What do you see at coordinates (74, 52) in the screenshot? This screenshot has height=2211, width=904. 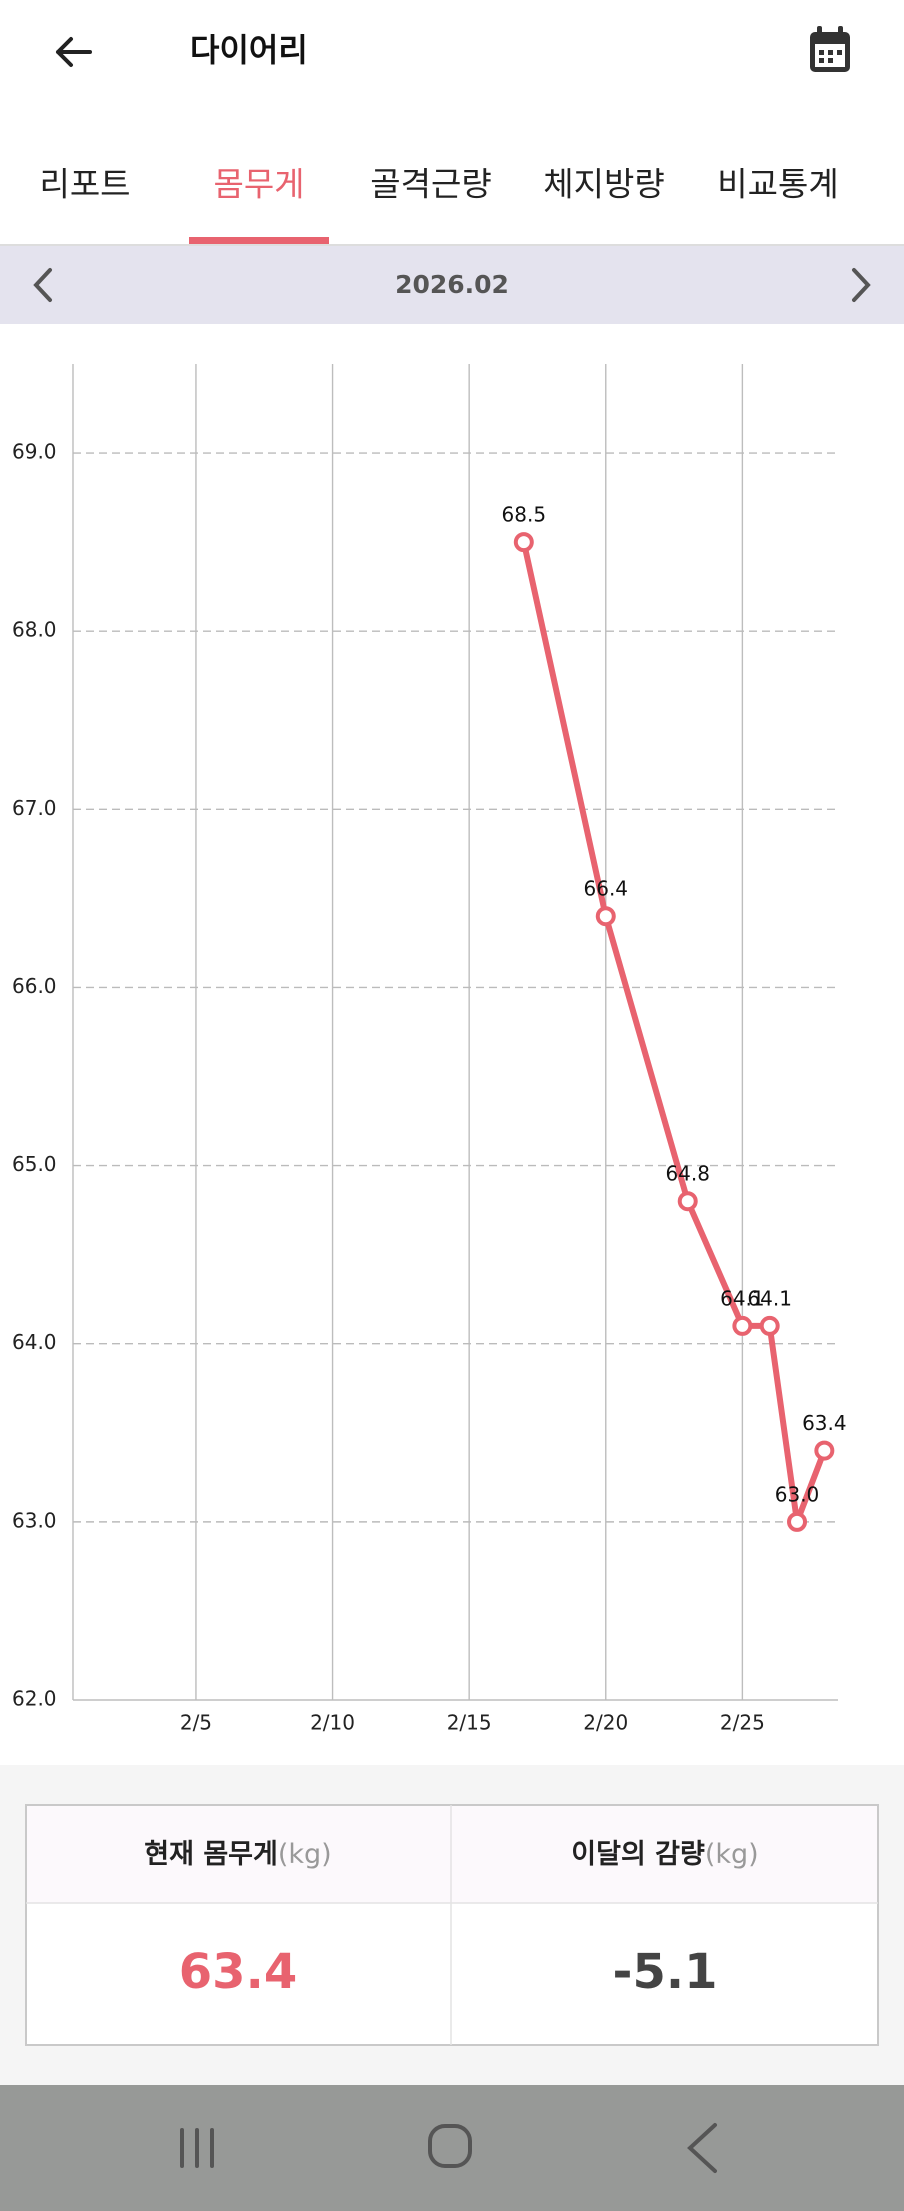 I see `back-button` at bounding box center [74, 52].